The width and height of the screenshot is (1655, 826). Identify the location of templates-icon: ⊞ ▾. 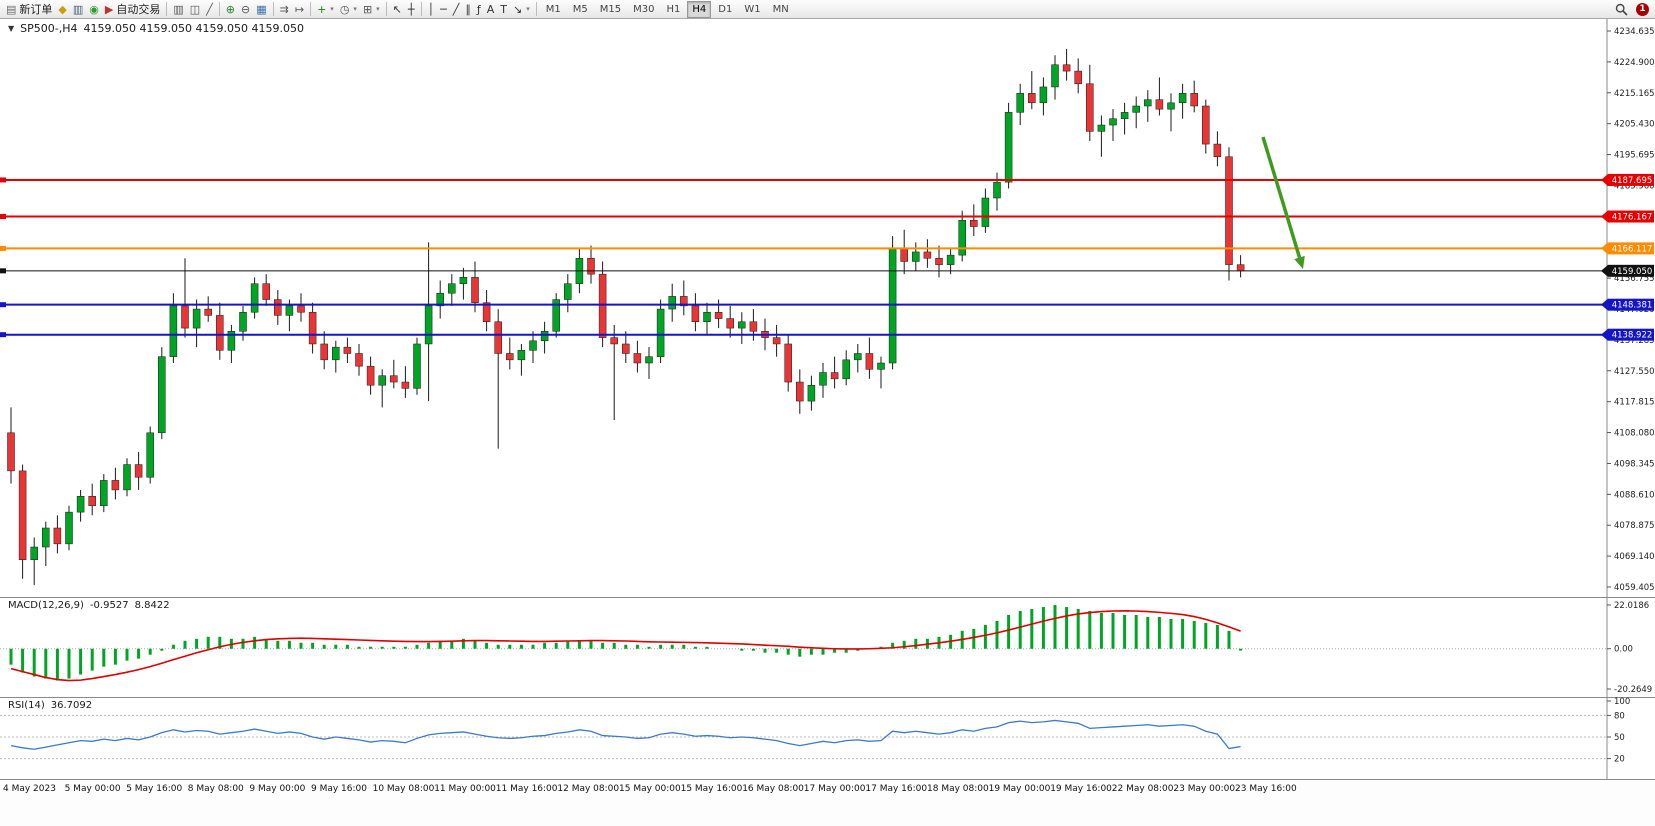
(371, 9).